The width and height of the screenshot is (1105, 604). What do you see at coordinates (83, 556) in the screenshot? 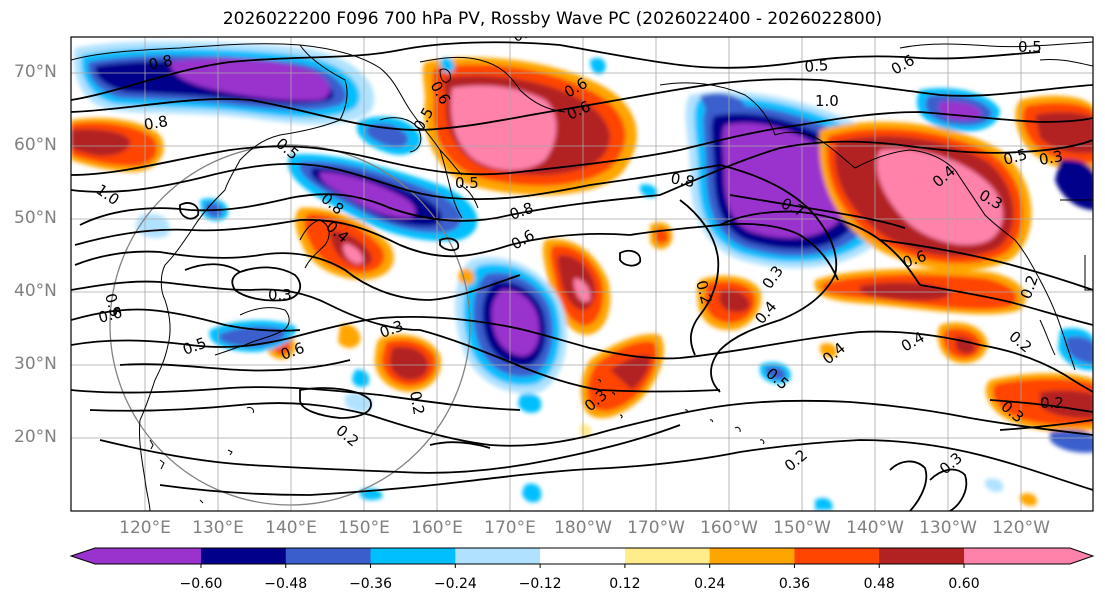
I see `colorbar-extend-low` at bounding box center [83, 556].